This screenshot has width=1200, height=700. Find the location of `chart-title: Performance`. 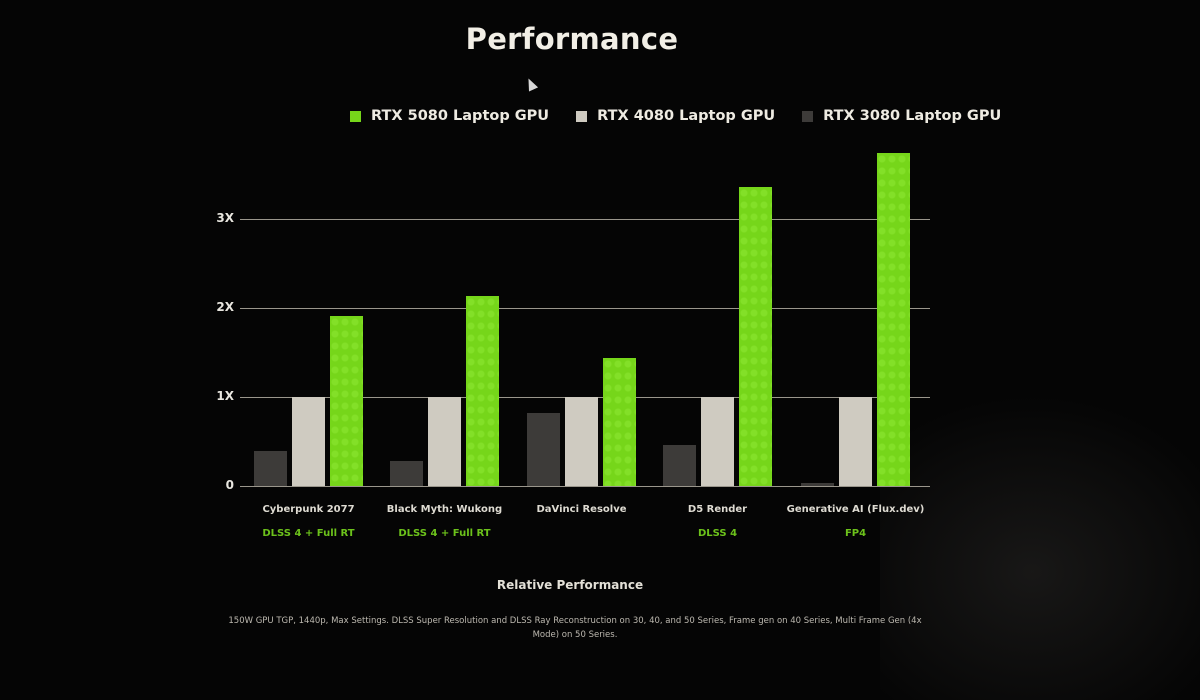

chart-title: Performance is located at coordinates (572, 39).